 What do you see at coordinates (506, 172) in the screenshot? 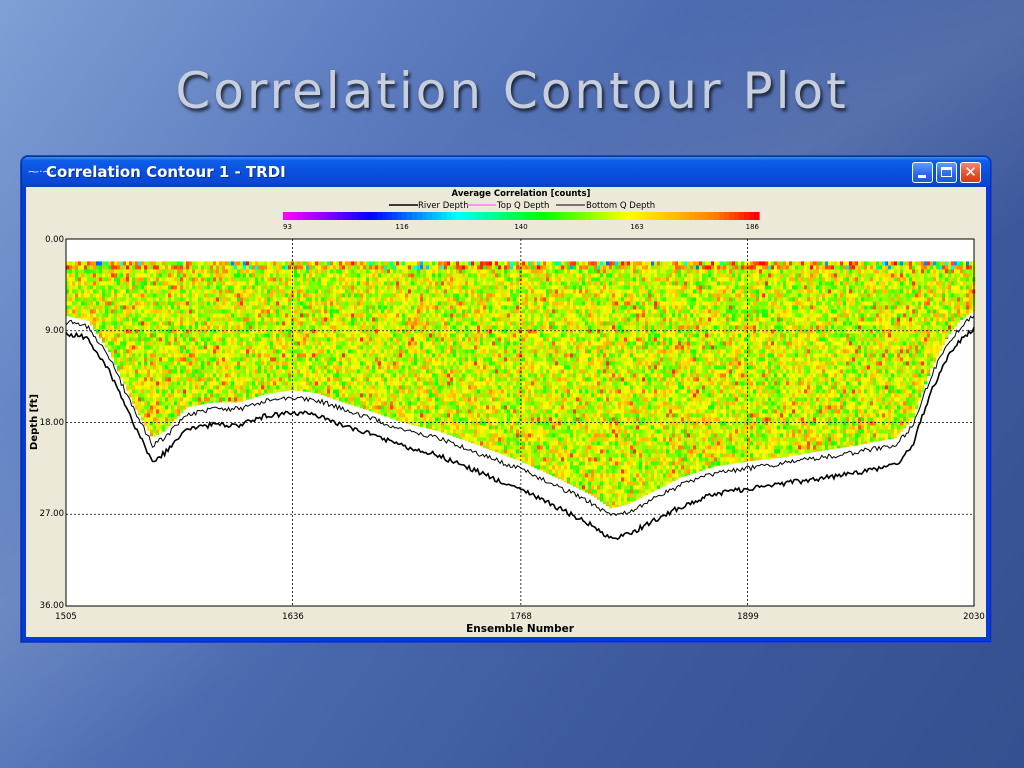
I see `window-titlebar: ⁓·⁓ Correlation Contour 1 - TRDI ✕` at bounding box center [506, 172].